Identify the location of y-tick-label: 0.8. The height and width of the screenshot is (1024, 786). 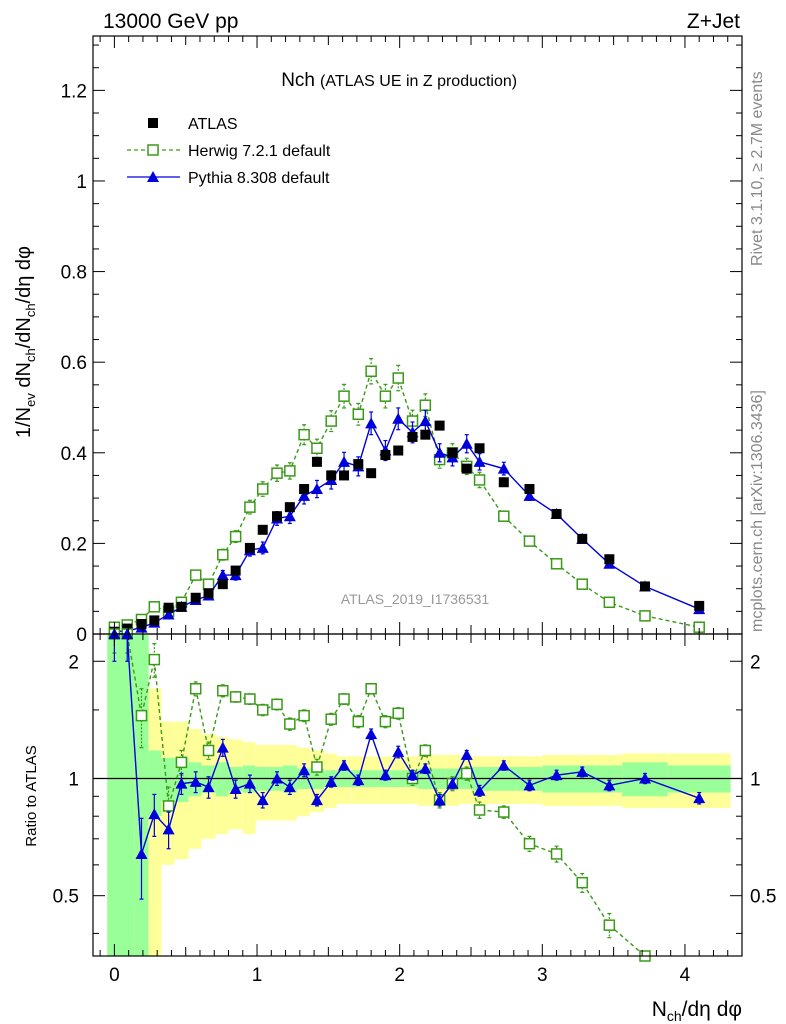
(74, 273).